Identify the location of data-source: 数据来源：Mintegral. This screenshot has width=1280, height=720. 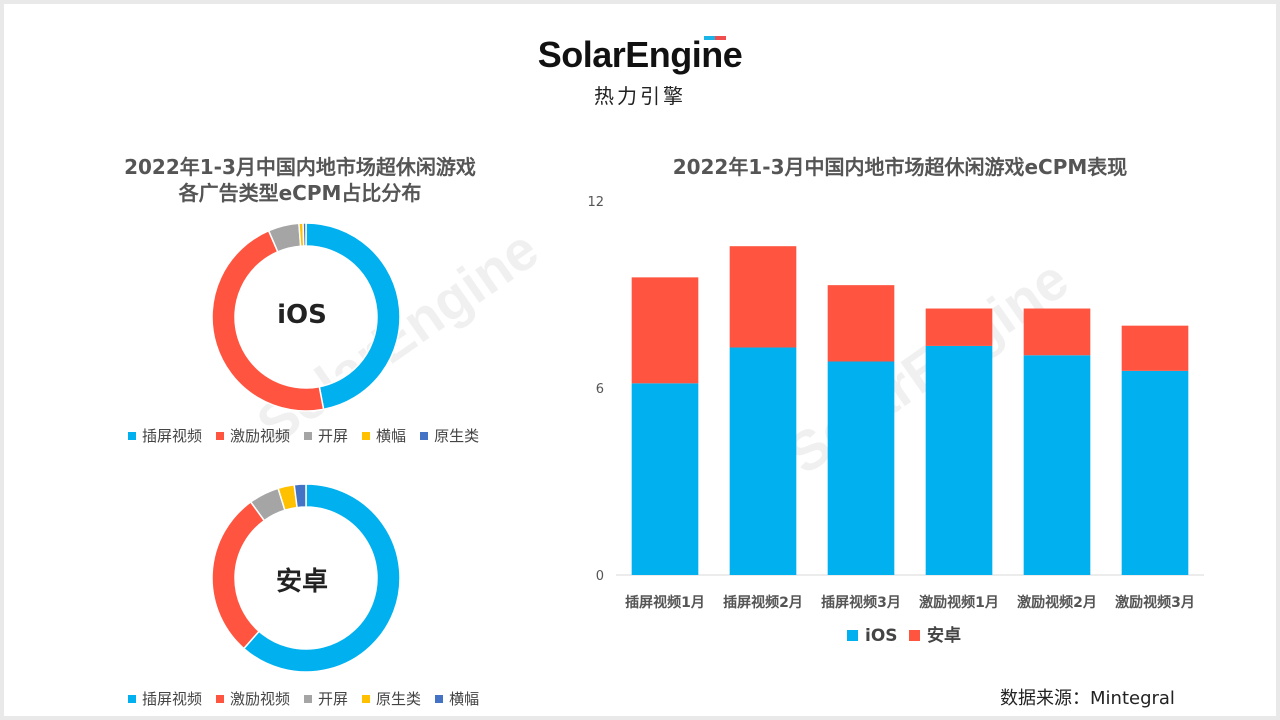
(1087, 698).